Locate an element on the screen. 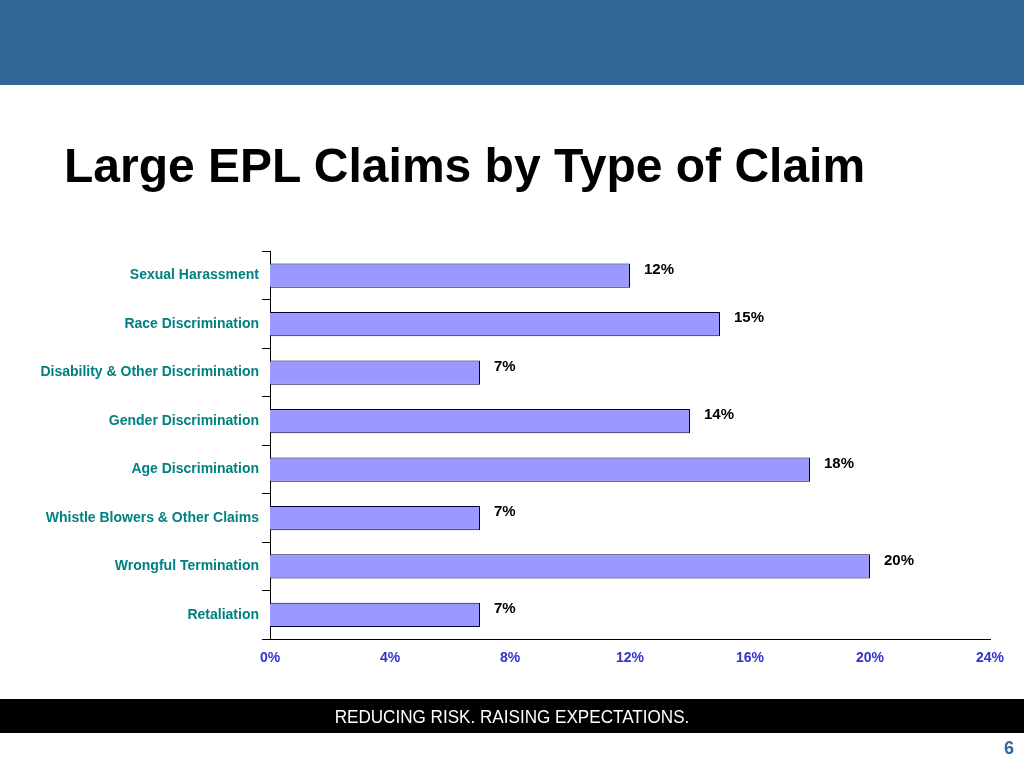 The width and height of the screenshot is (1024, 768). text: 6 is located at coordinates (1008, 748).